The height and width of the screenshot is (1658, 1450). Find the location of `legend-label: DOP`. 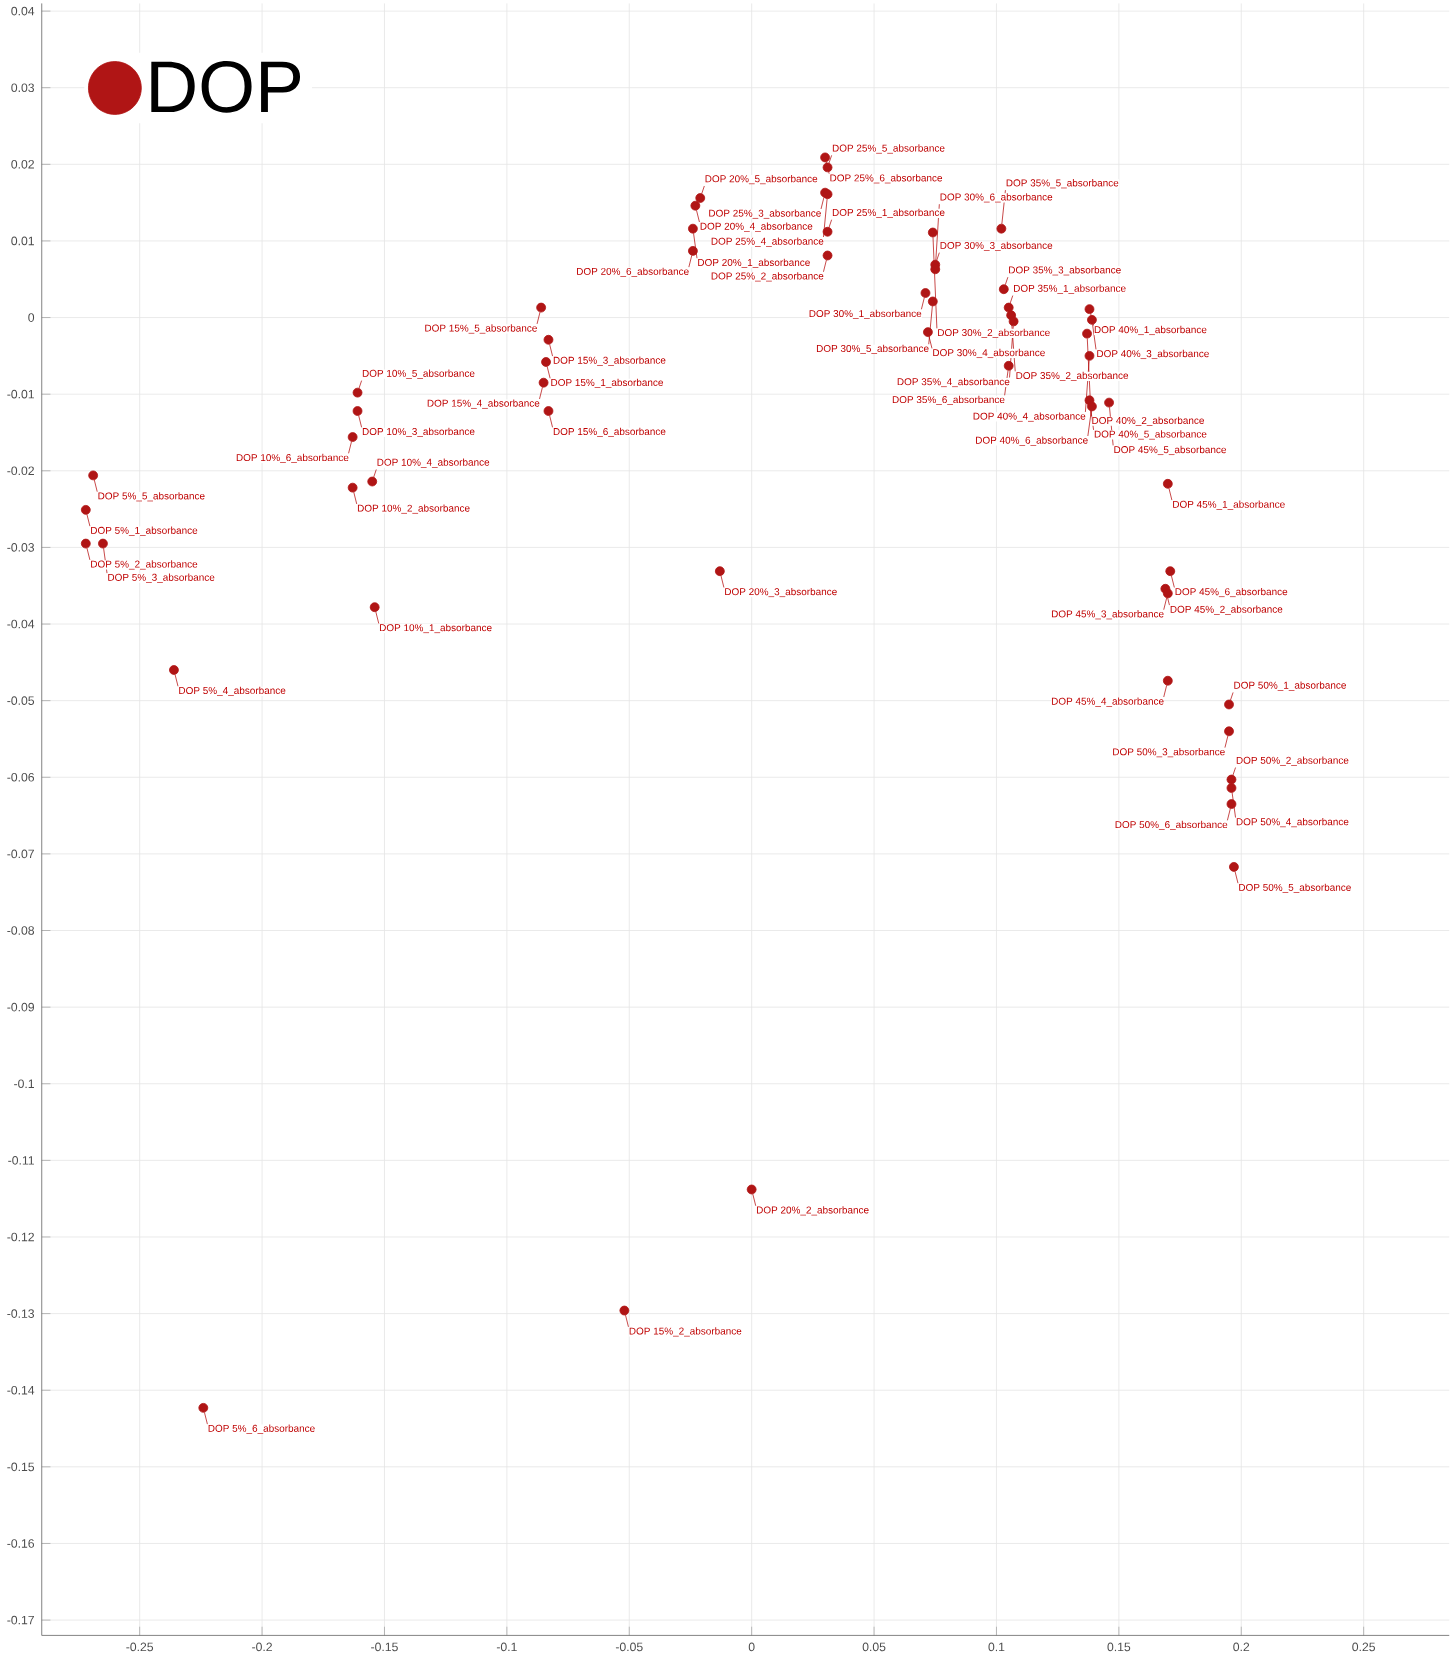

legend-label: DOP is located at coordinates (226, 86).